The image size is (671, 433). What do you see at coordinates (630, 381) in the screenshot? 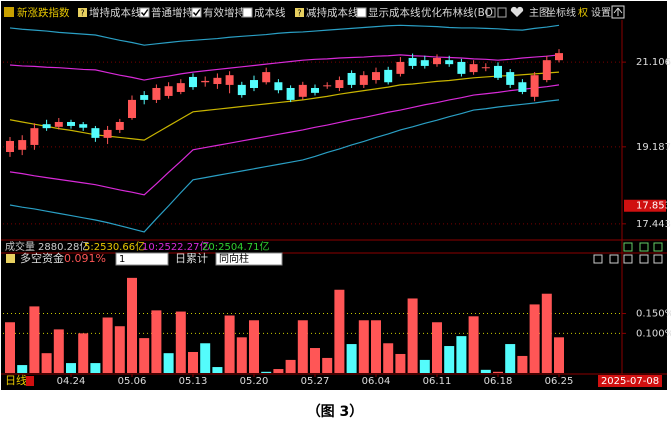
I see `date-label: 2025-07-08` at bounding box center [630, 381].